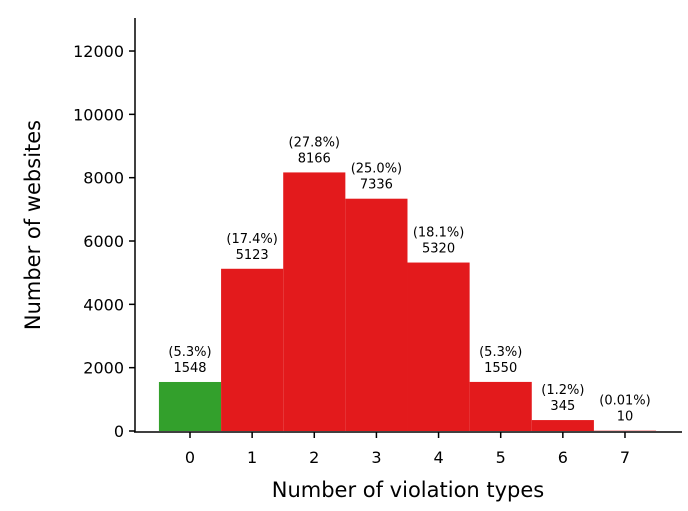 Image resolution: width=688 pixels, height=511 pixels. What do you see at coordinates (376, 169) in the screenshot?
I see `percent-label-3: (25.0%)` at bounding box center [376, 169].